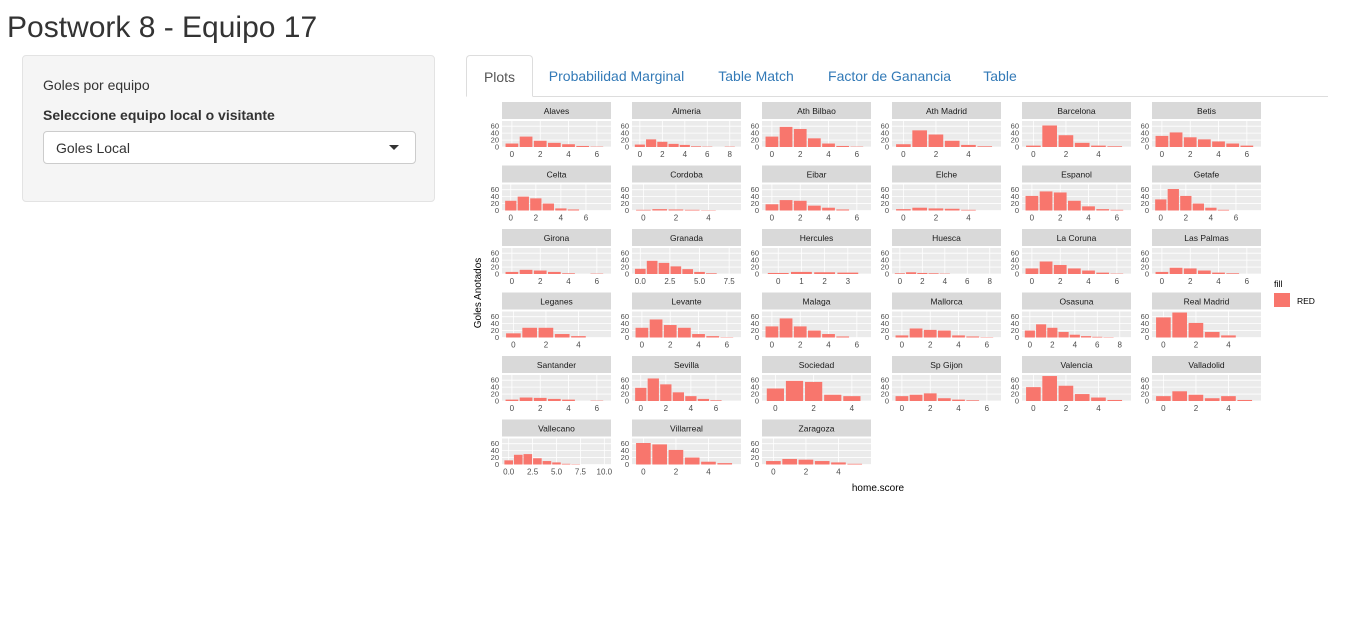 This screenshot has width=1348, height=625. What do you see at coordinates (801, 272) in the screenshot?
I see `bar-hercules` at bounding box center [801, 272].